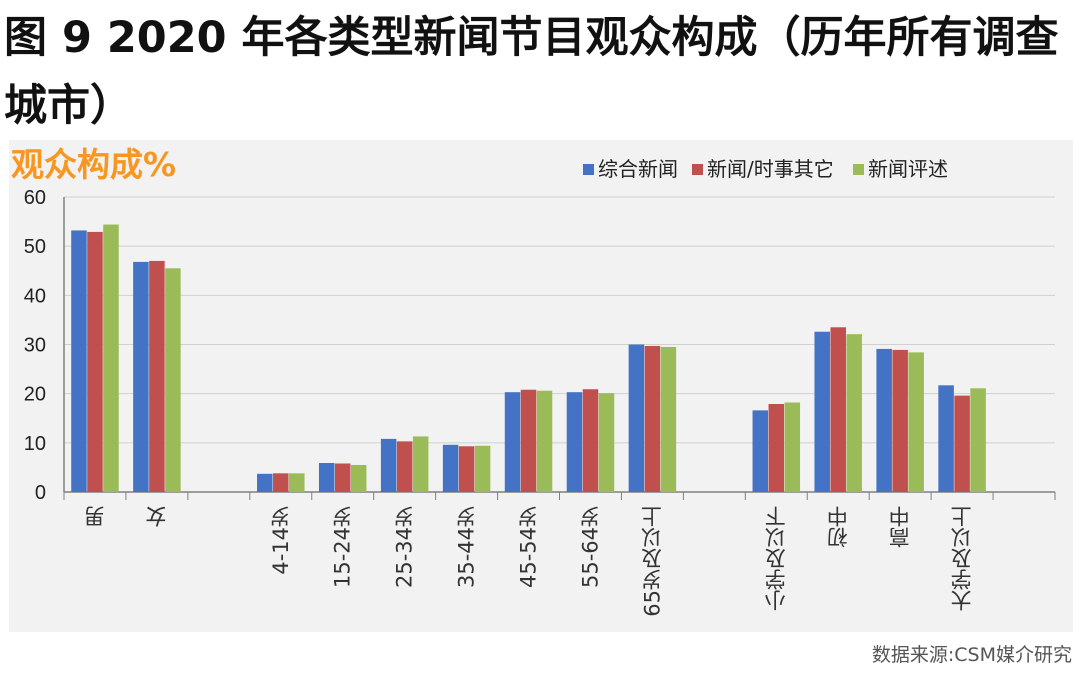 The width and height of the screenshot is (1080, 678). What do you see at coordinates (770, 169) in the screenshot?
I see `legend-label: 新闻/时事其它` at bounding box center [770, 169].